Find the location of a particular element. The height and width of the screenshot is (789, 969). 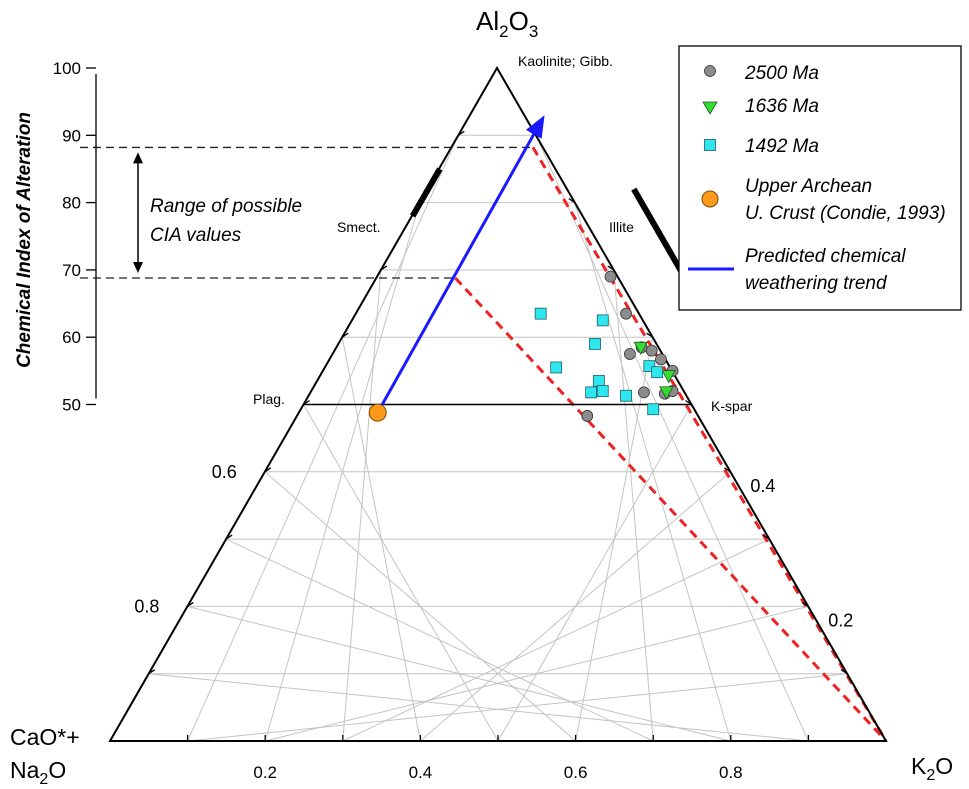

legend-label-1636: 1636 Ma is located at coordinates (782, 106).